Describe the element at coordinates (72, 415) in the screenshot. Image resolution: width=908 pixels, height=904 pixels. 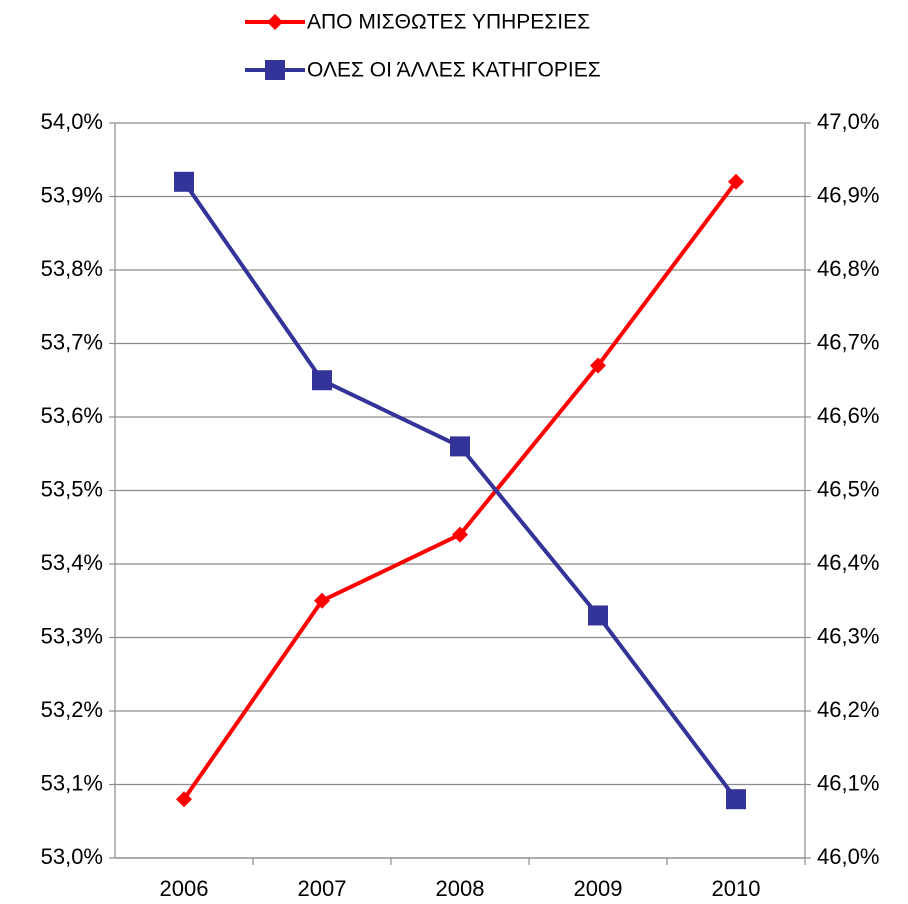
I see `y-tick-label: 53,6%` at that location.